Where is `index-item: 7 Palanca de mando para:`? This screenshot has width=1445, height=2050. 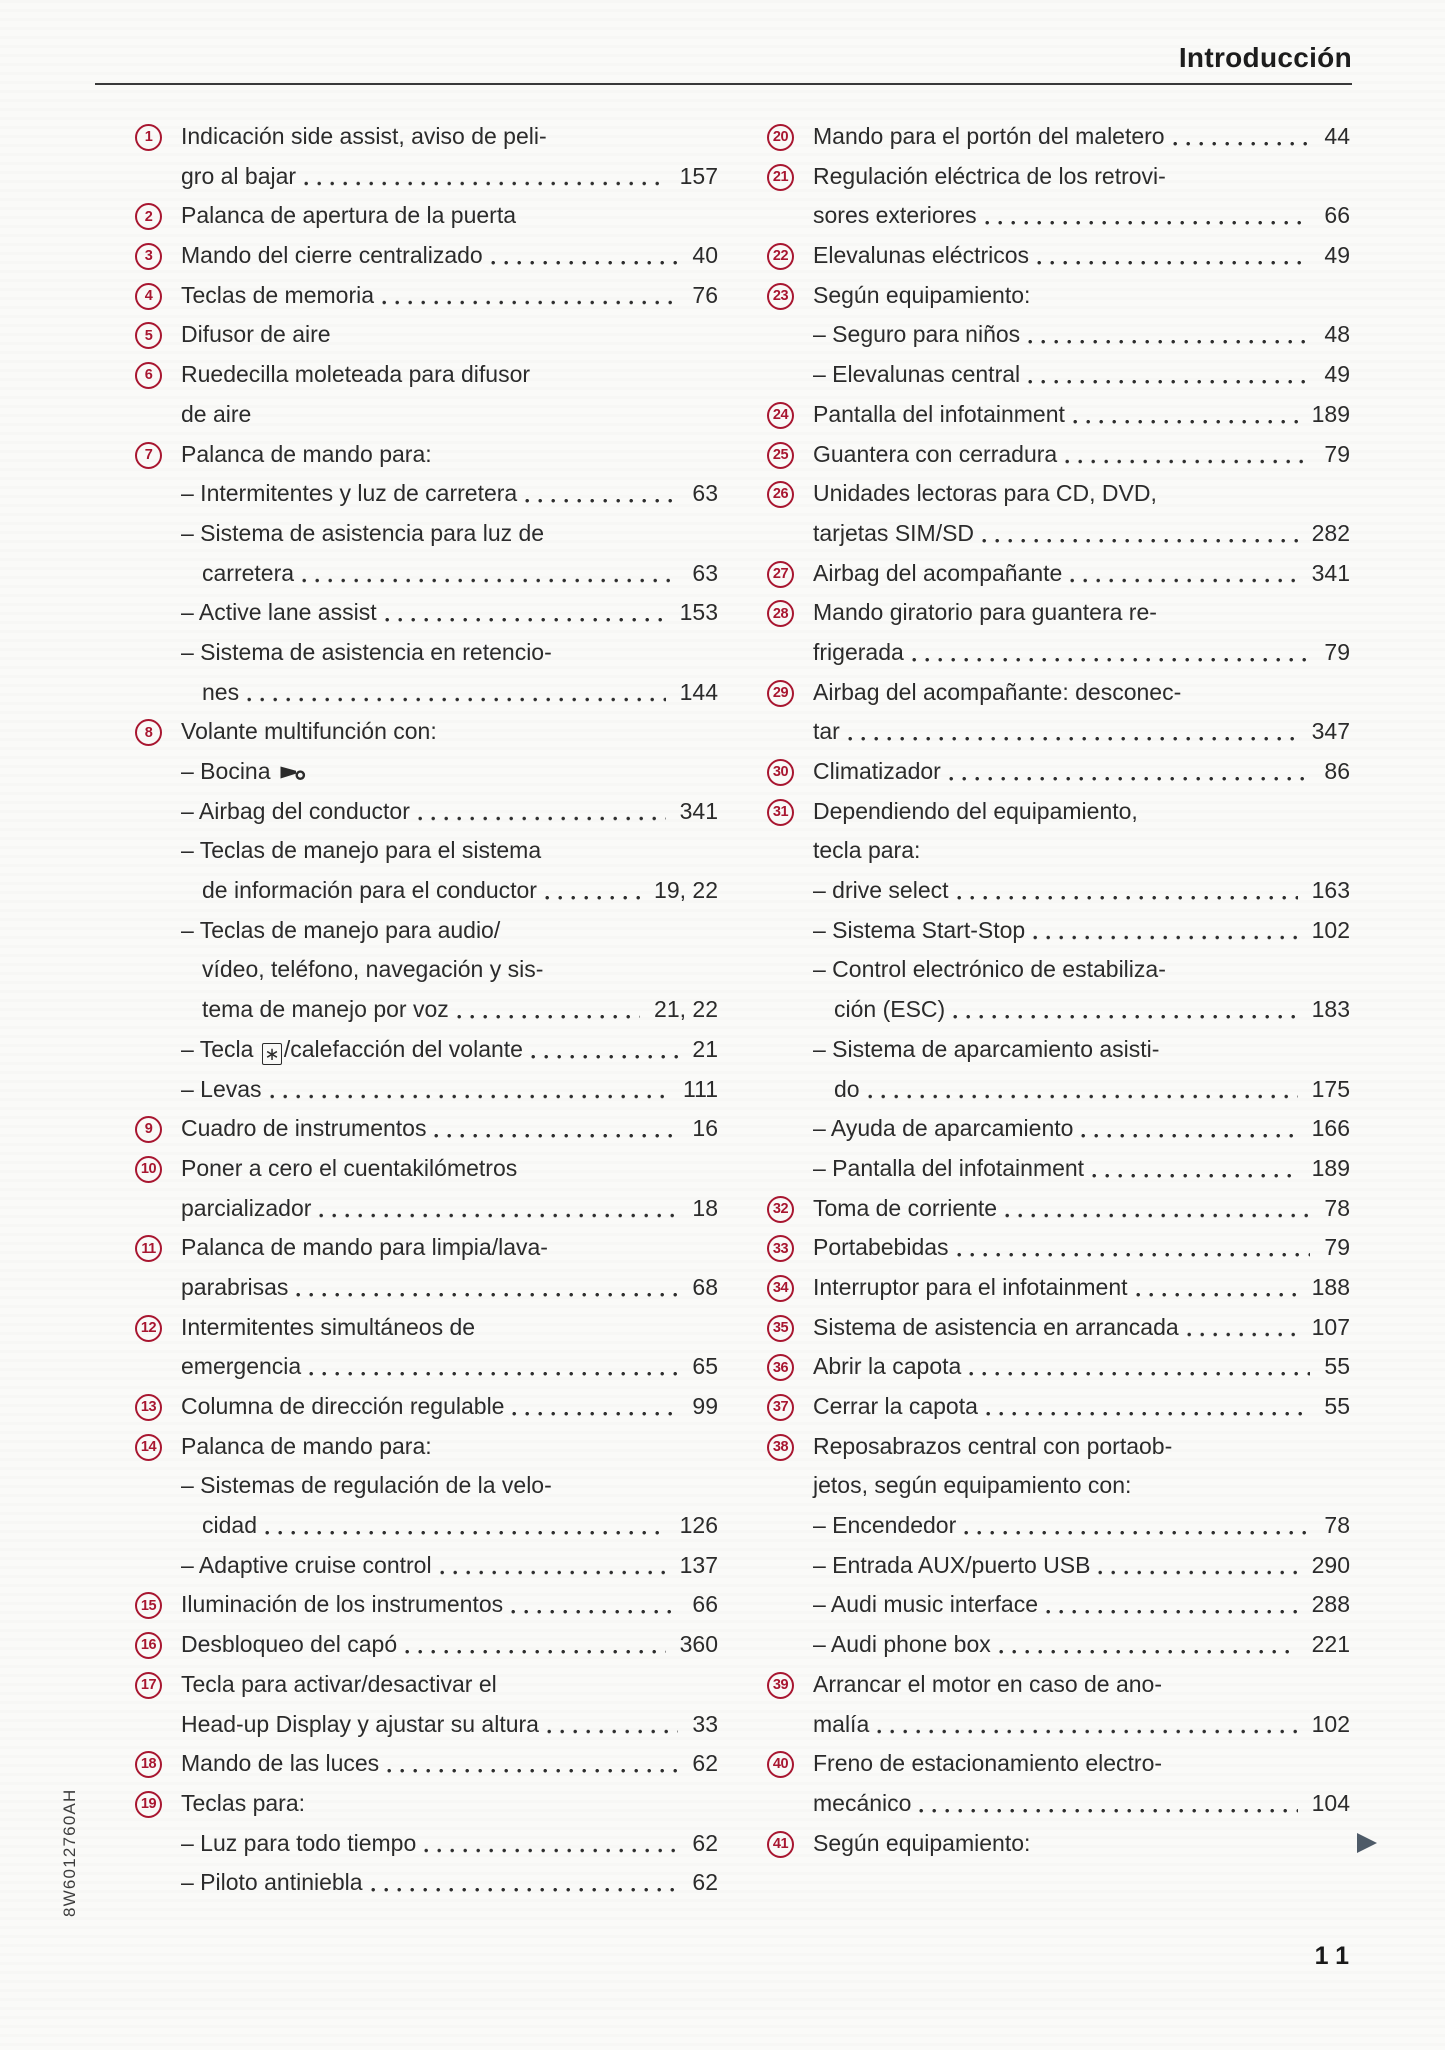 index-item: 7 Palanca de mando para: is located at coordinates (426, 455).